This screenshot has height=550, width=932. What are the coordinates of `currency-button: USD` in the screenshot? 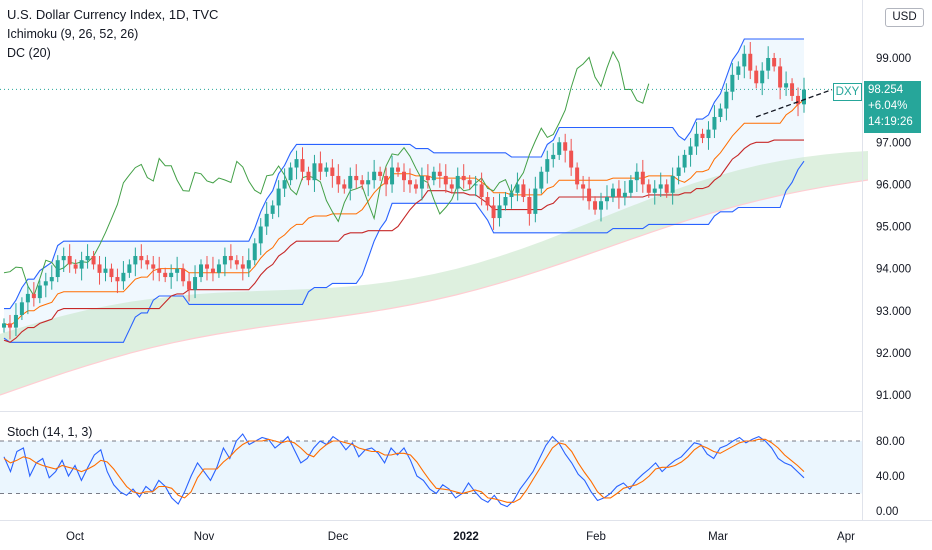 It's located at (904, 17).